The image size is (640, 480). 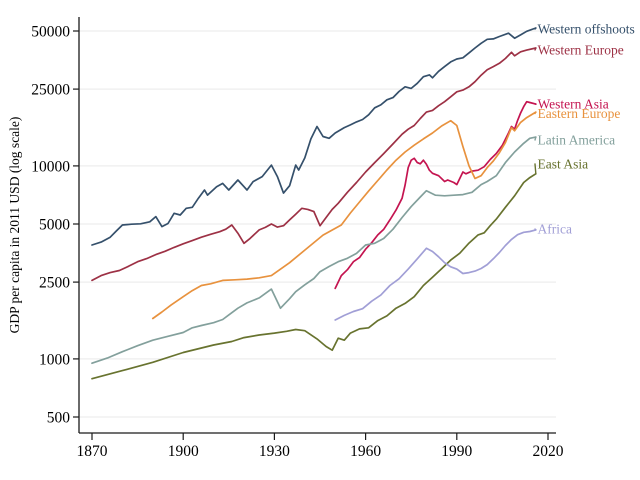 I want to click on x-tick-label: 1900, so click(x=183, y=451).